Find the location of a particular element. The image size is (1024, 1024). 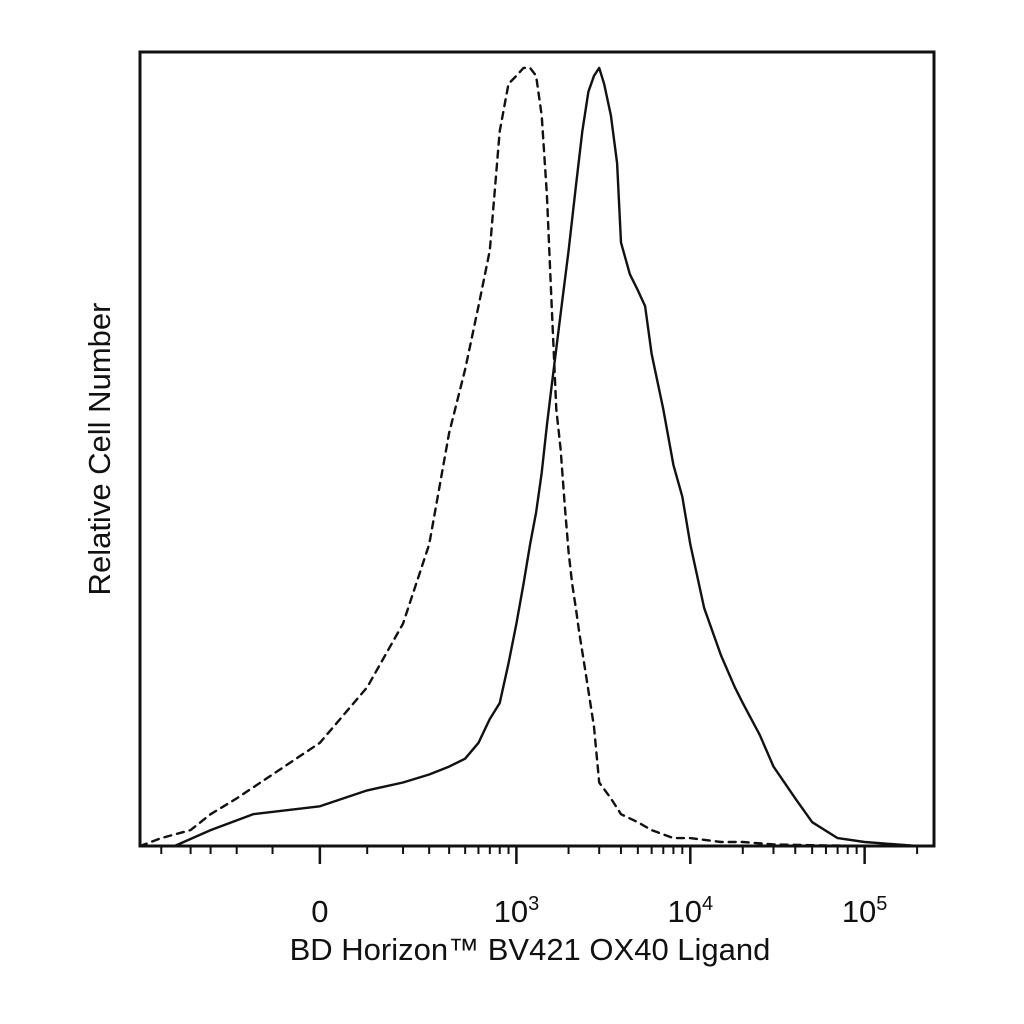

x-axis-label: BD Horizon™ BV421 OX40 Ligand is located at coordinates (530, 949).